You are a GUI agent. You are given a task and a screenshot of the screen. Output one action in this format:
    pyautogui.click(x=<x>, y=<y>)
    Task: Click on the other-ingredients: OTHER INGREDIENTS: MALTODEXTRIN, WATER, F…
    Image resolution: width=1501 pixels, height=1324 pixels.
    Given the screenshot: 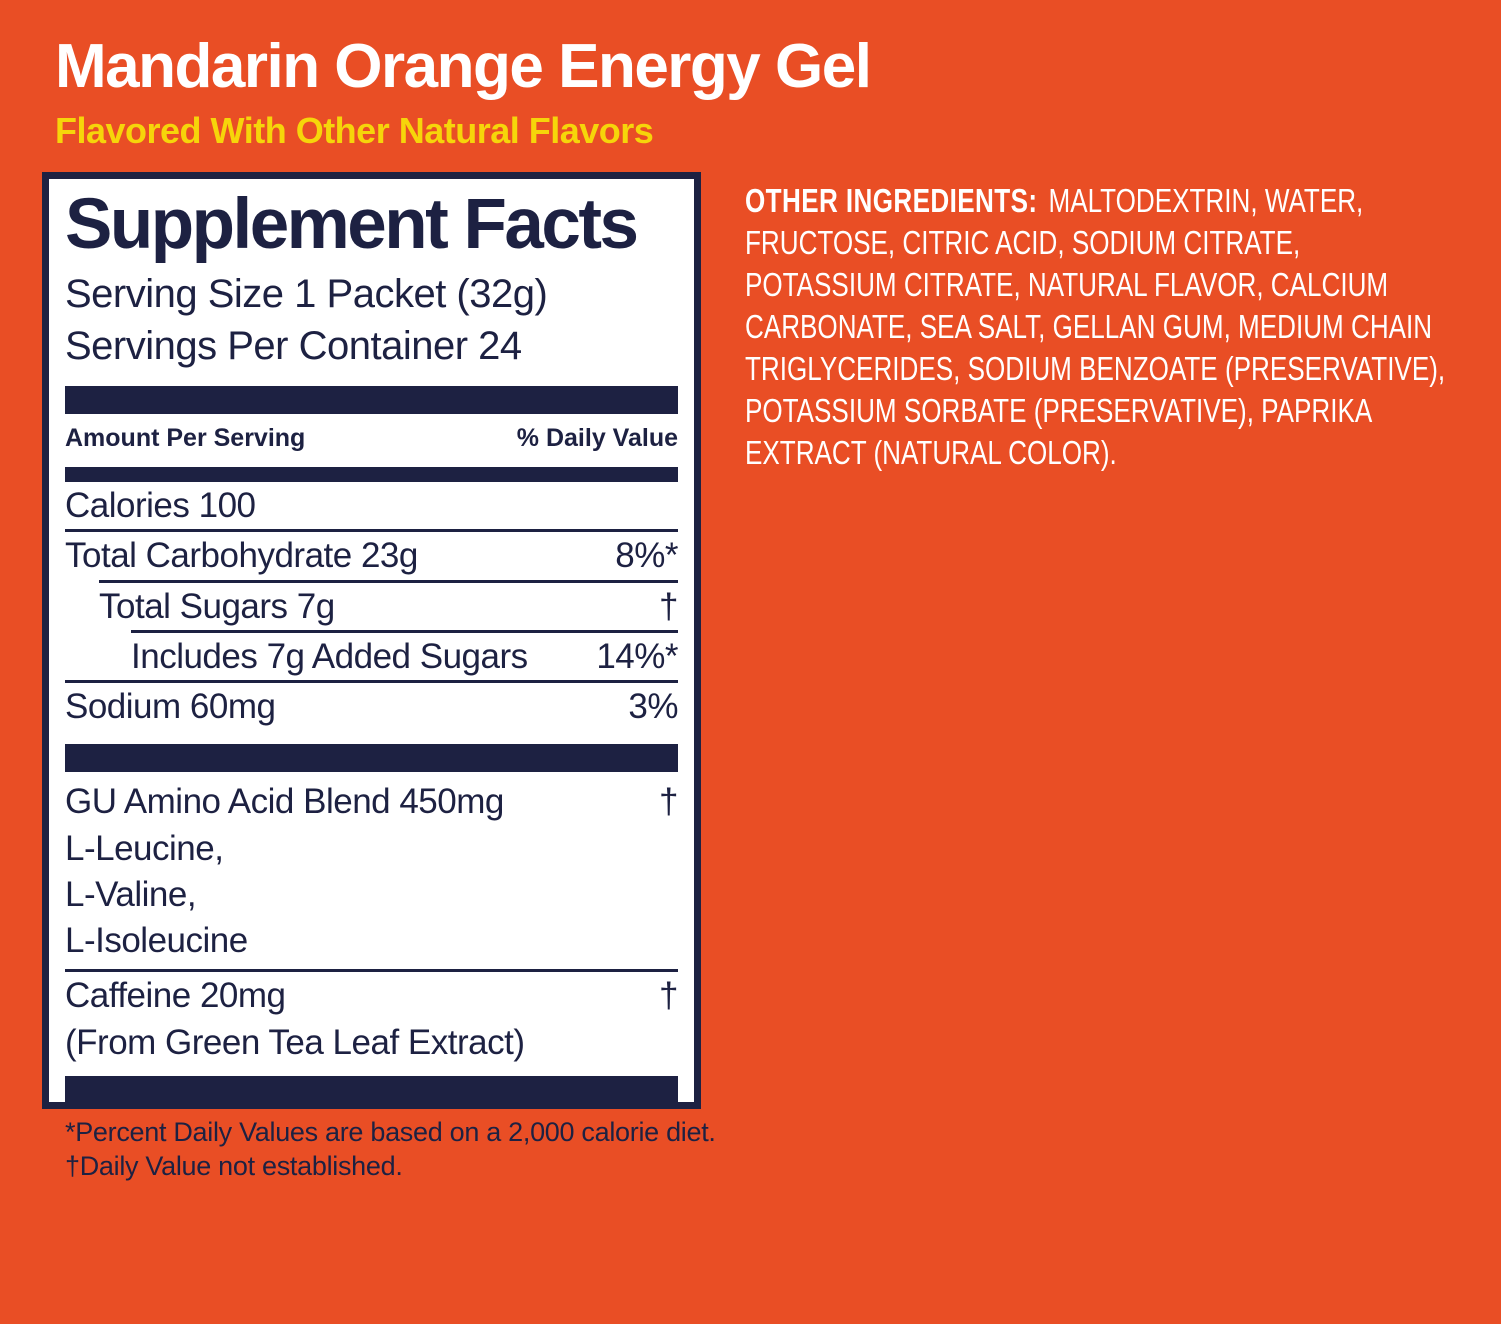 What is the action you would take?
    pyautogui.click(x=1097, y=327)
    